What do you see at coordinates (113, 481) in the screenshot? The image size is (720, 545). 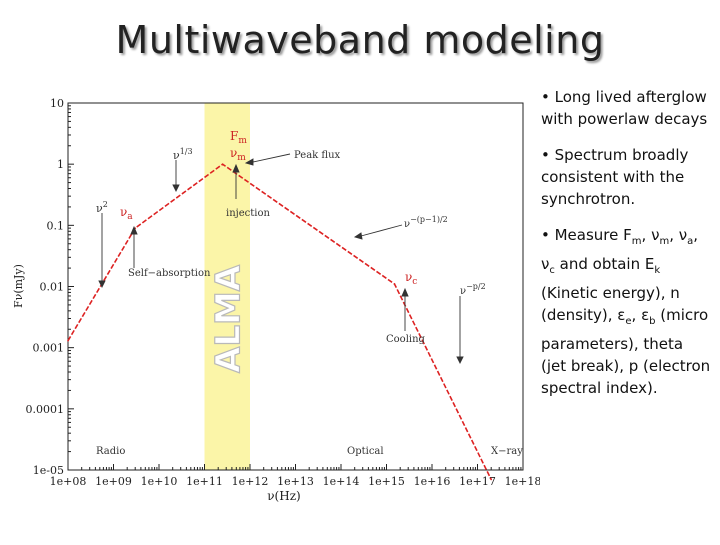 I see `x-tick-label: 1e+09` at bounding box center [113, 481].